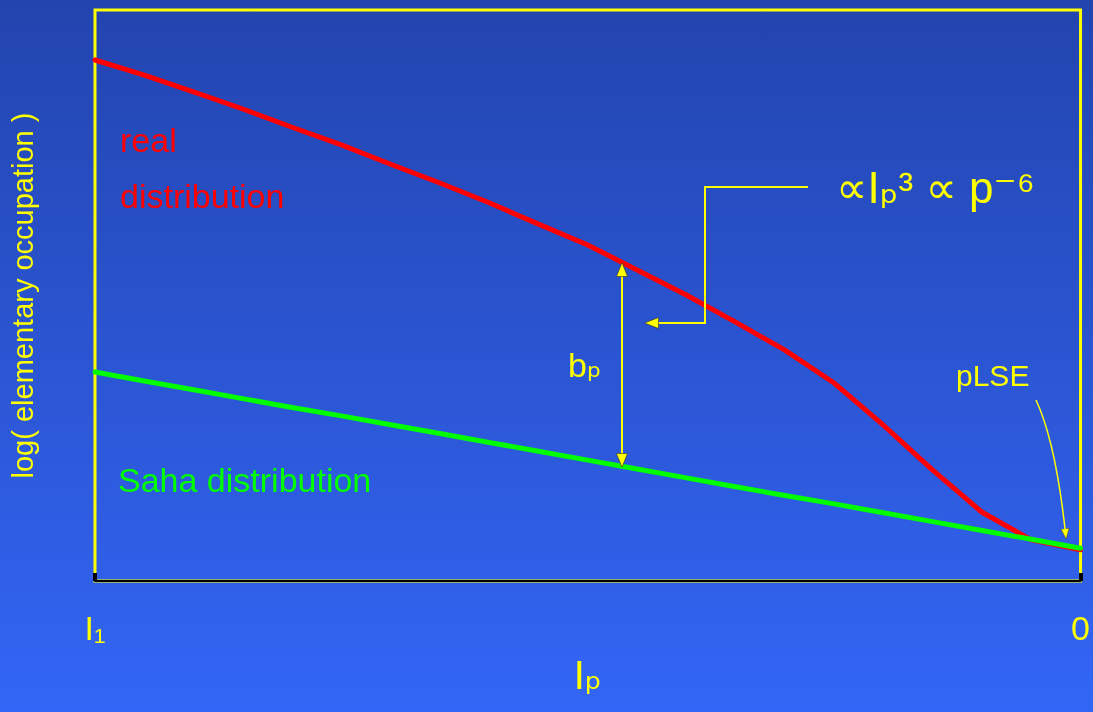 Image resolution: width=1093 pixels, height=712 pixels. I want to click on annotation: ∝Iₚ³ ∝ p⁻⁶, so click(935, 187).